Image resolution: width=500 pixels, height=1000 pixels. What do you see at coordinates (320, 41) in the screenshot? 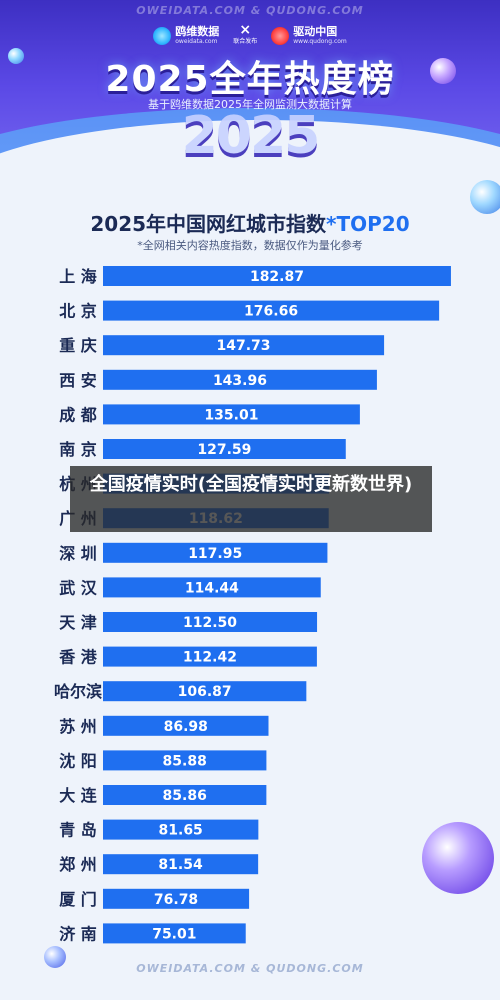
I see `logo-right-sub: www.qudong.com` at bounding box center [320, 41].